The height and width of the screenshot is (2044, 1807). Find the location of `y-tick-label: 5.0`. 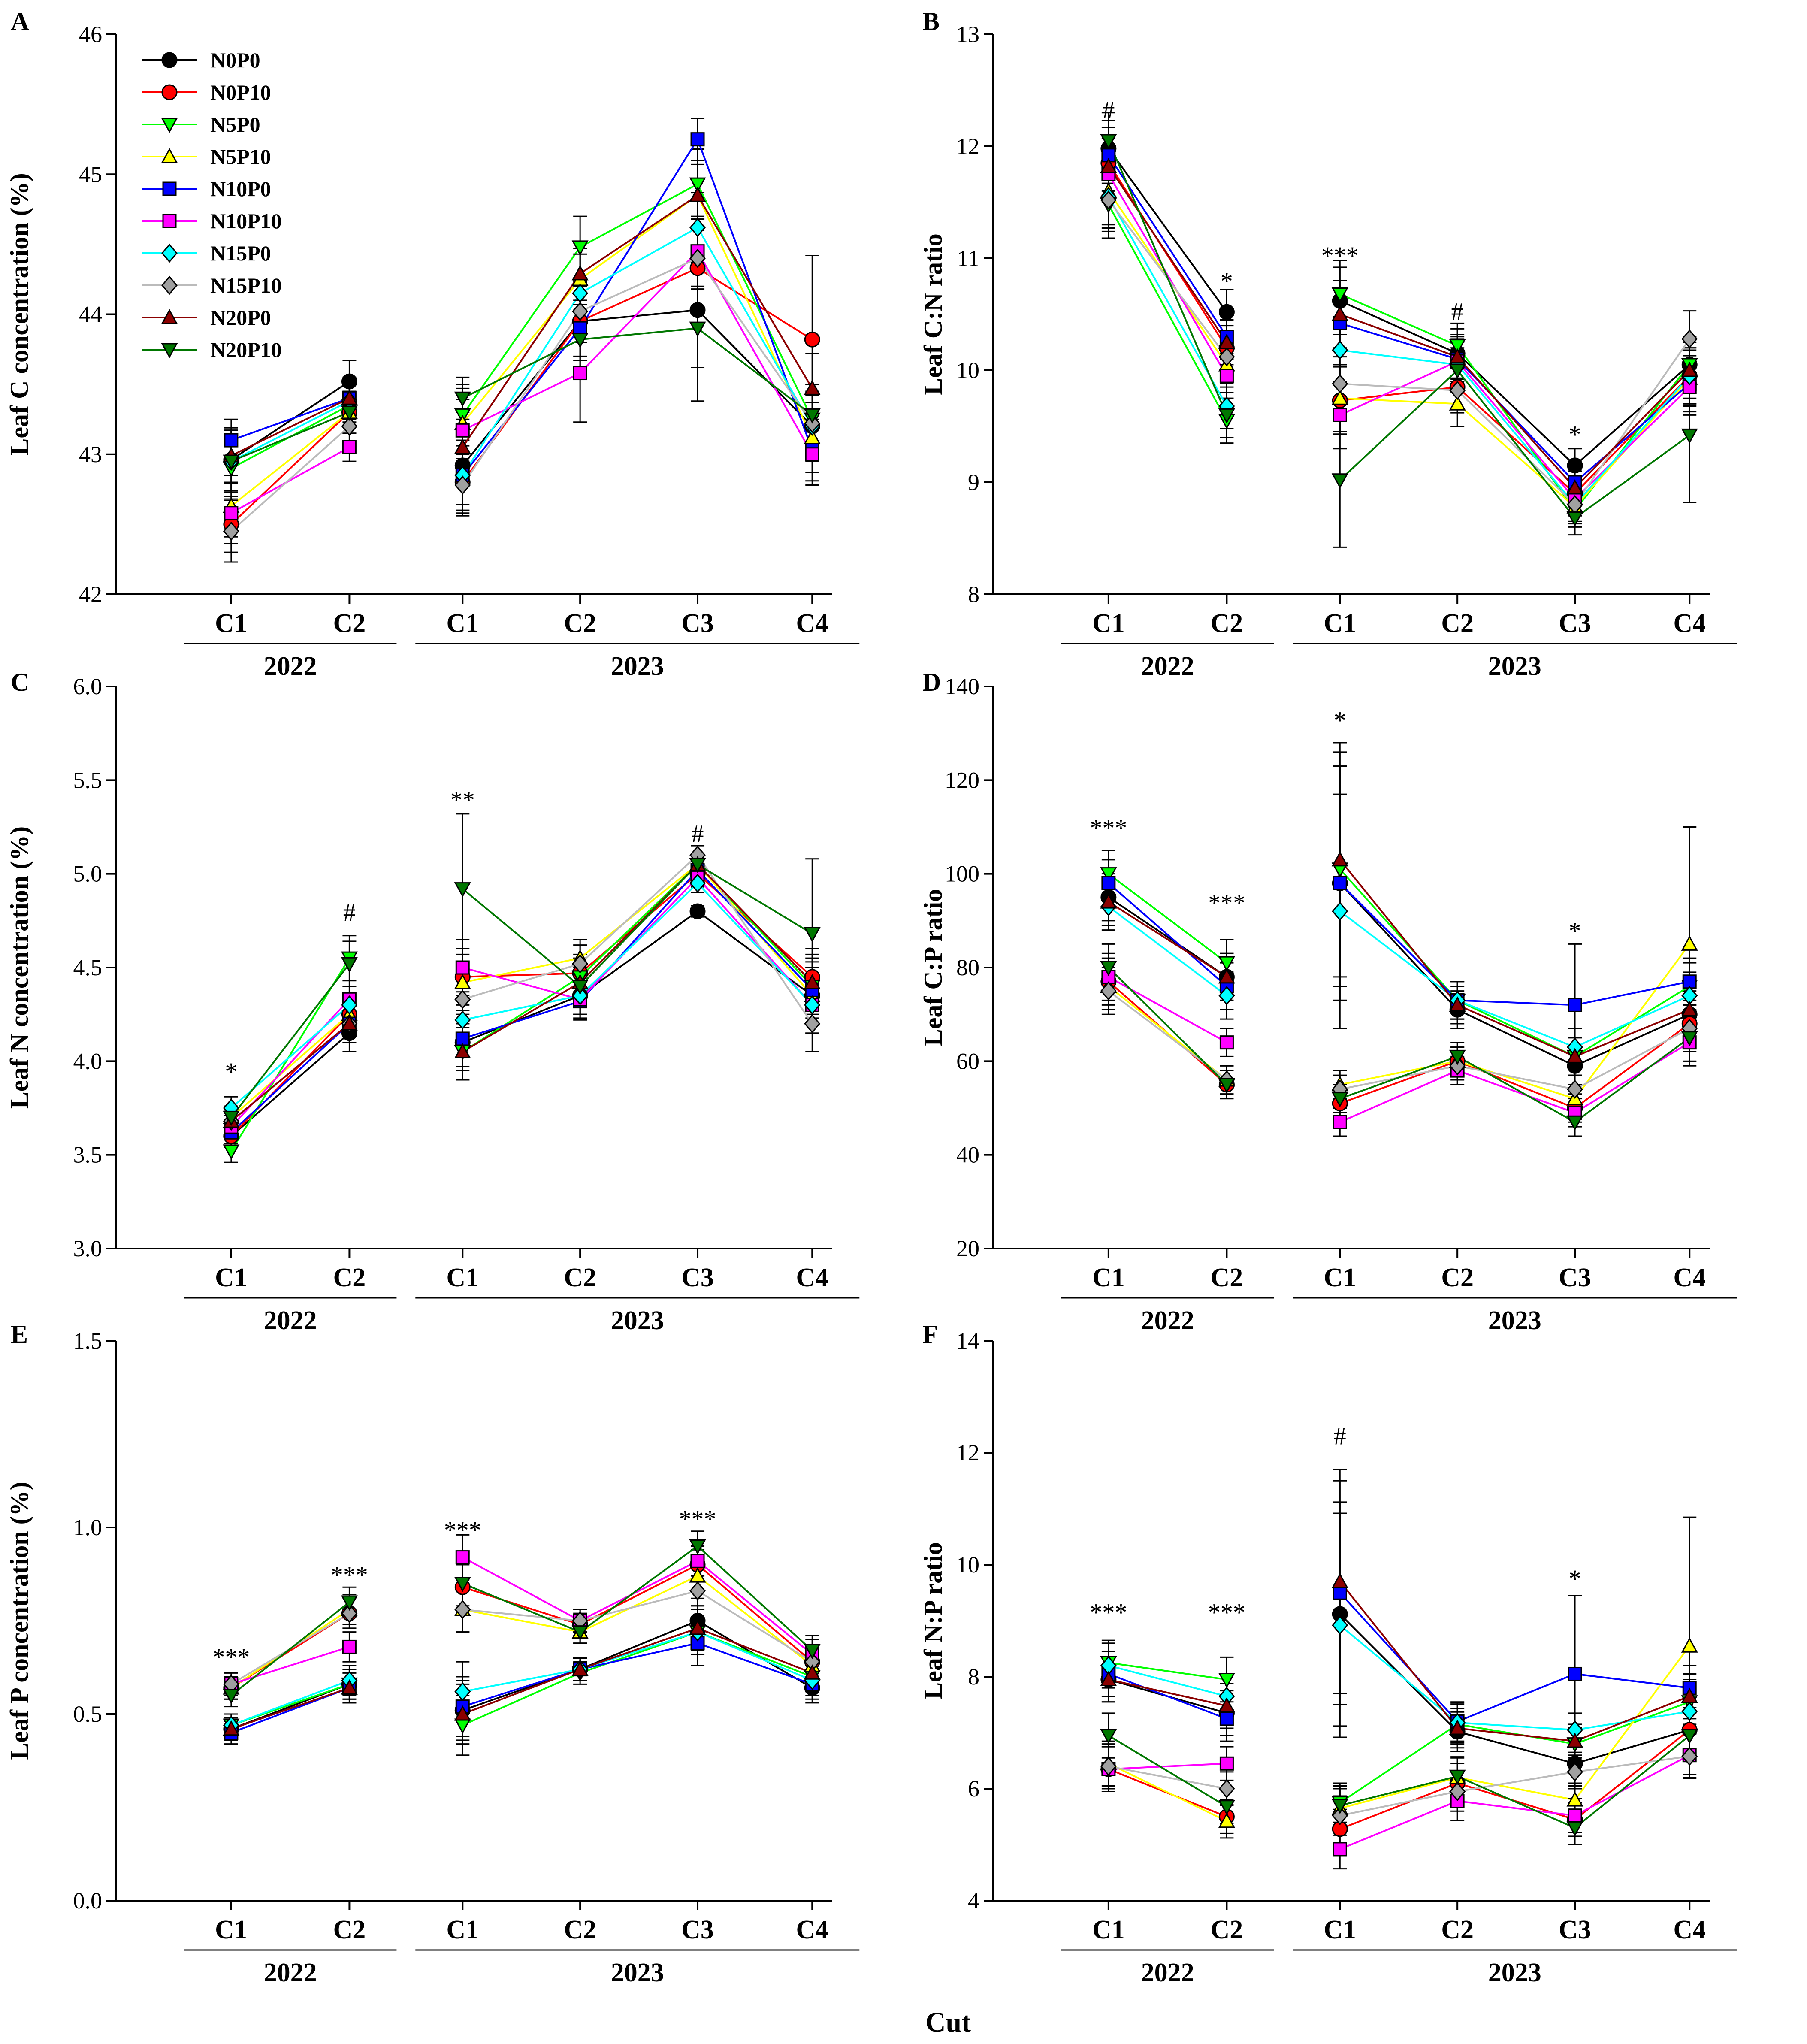

y-tick-label: 5.0 is located at coordinates (88, 874).